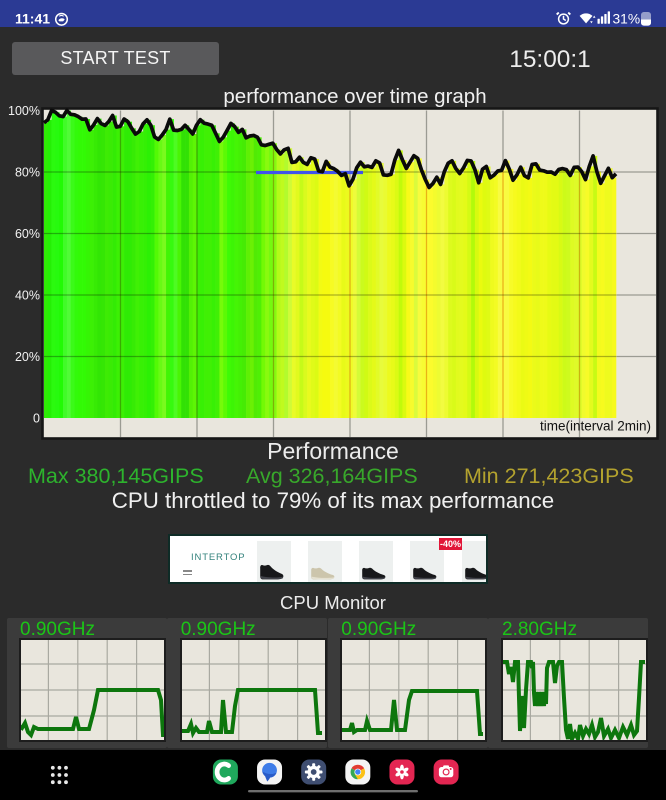 Image resolution: width=666 pixels, height=800 pixels. What do you see at coordinates (627, 19) in the screenshot?
I see `svg-text: 31%` at bounding box center [627, 19].